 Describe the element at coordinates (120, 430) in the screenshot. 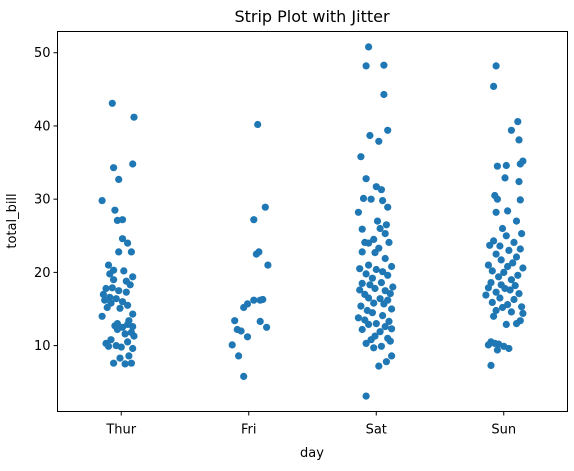

I see `x-tick-label: Thur` at that location.